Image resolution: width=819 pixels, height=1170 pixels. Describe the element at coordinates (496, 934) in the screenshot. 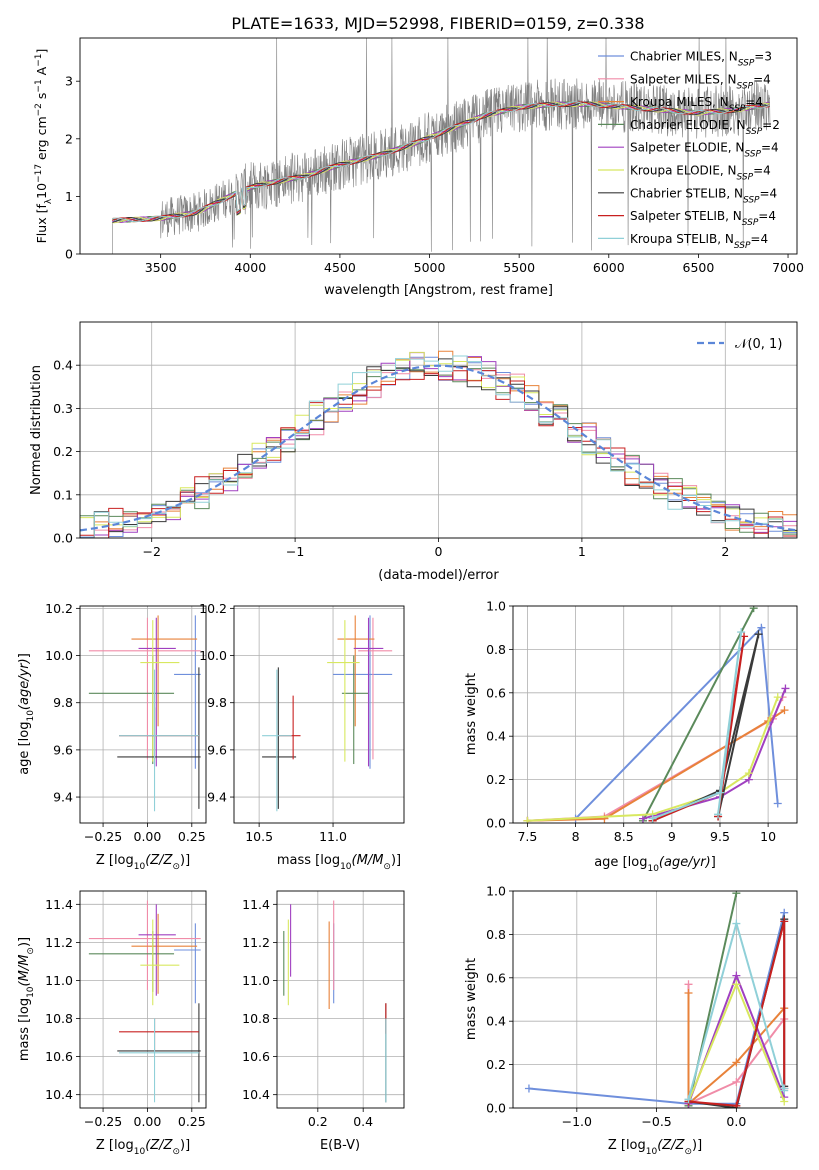

I see `y-tick-label: 0.8` at that location.